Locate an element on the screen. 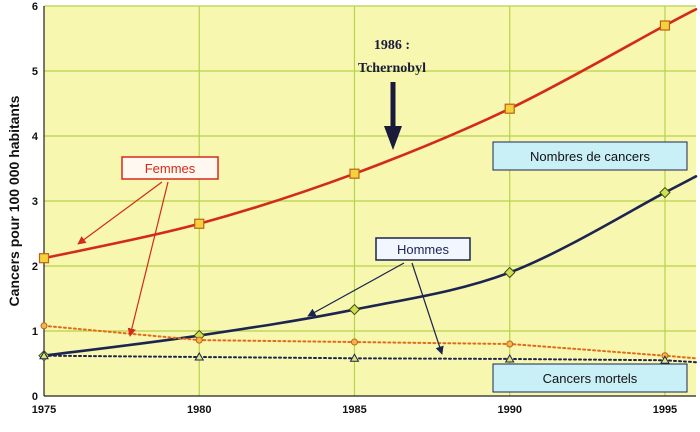 This screenshot has height=432, width=700. hommes-annotation: Hommes is located at coordinates (389, 296).